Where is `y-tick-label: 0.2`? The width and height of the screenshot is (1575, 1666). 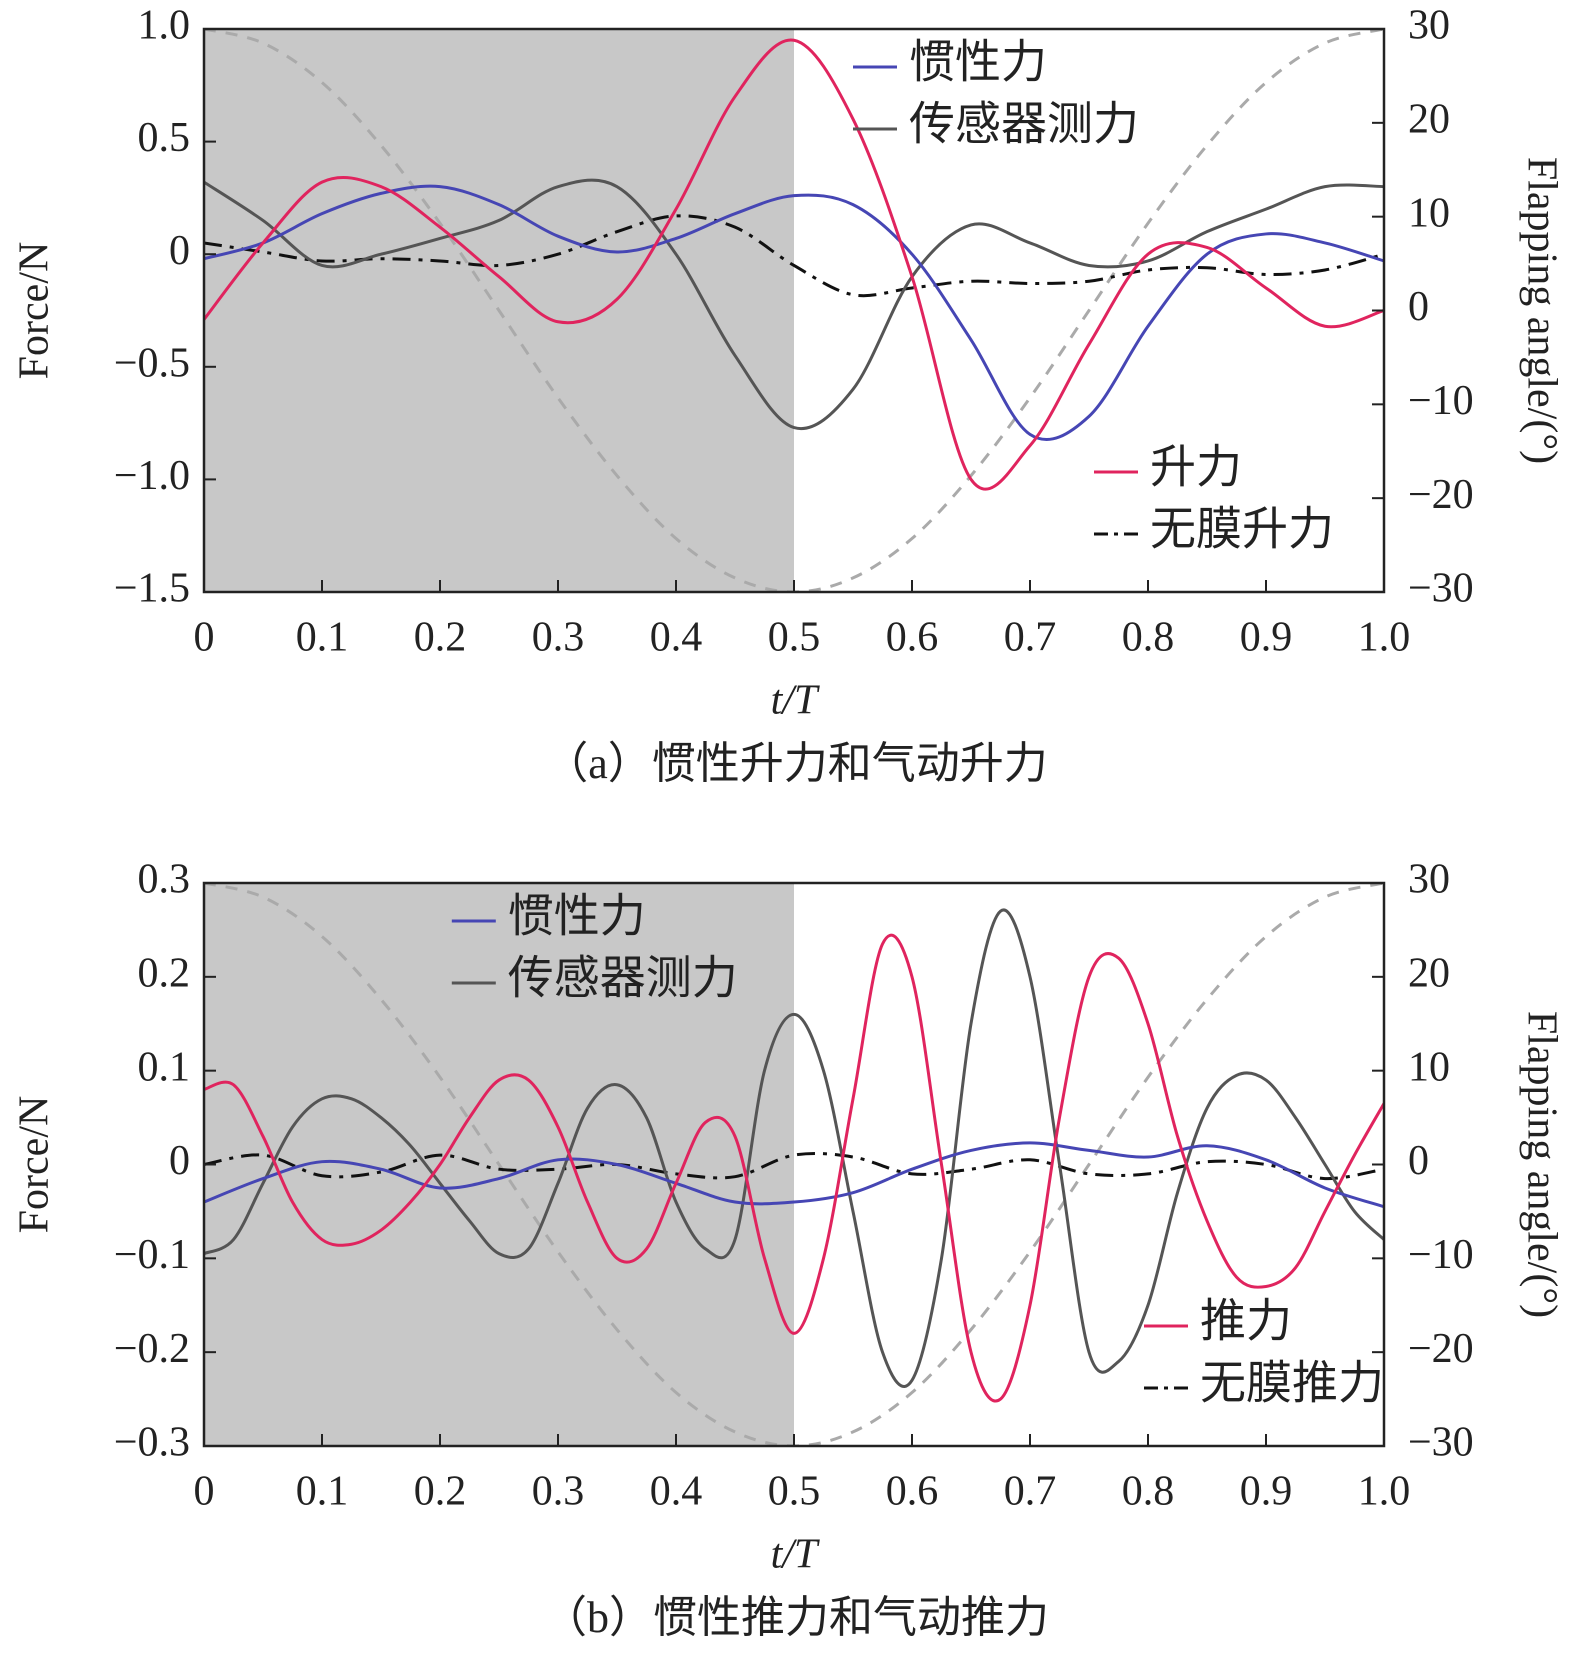
y-tick-label: 0.2 is located at coordinates (164, 973).